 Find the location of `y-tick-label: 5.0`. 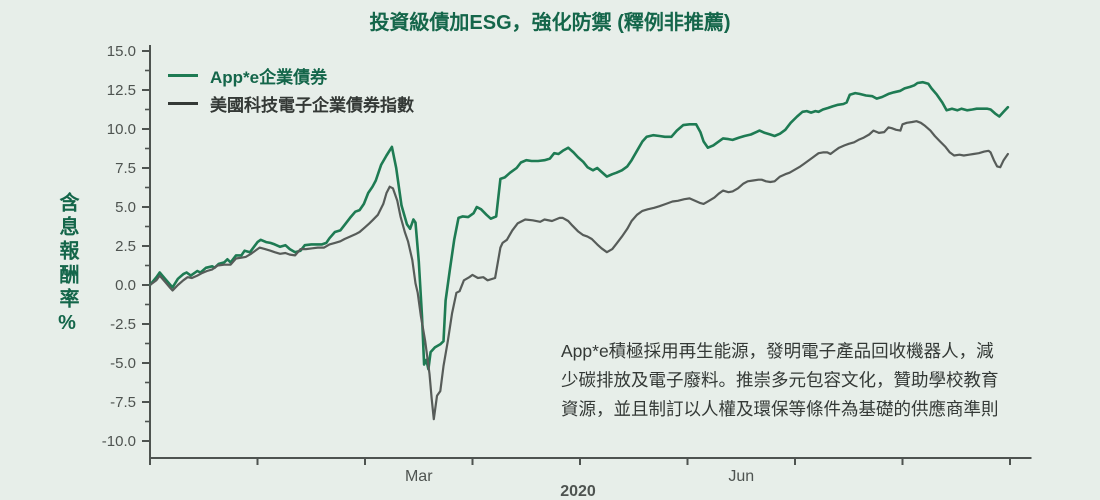

y-tick-label: 5.0 is located at coordinates (125, 207).